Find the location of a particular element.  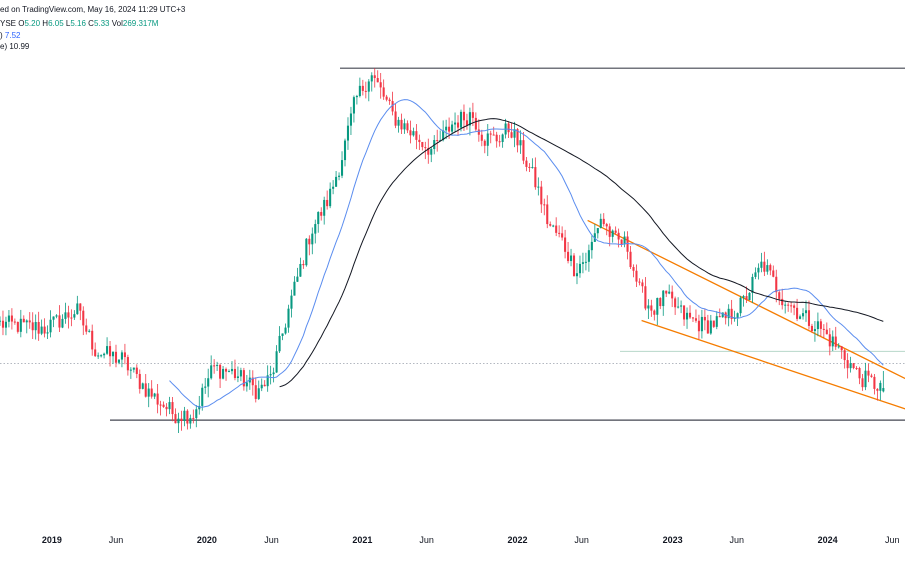

x-tick-label: 2024 is located at coordinates (828, 540).